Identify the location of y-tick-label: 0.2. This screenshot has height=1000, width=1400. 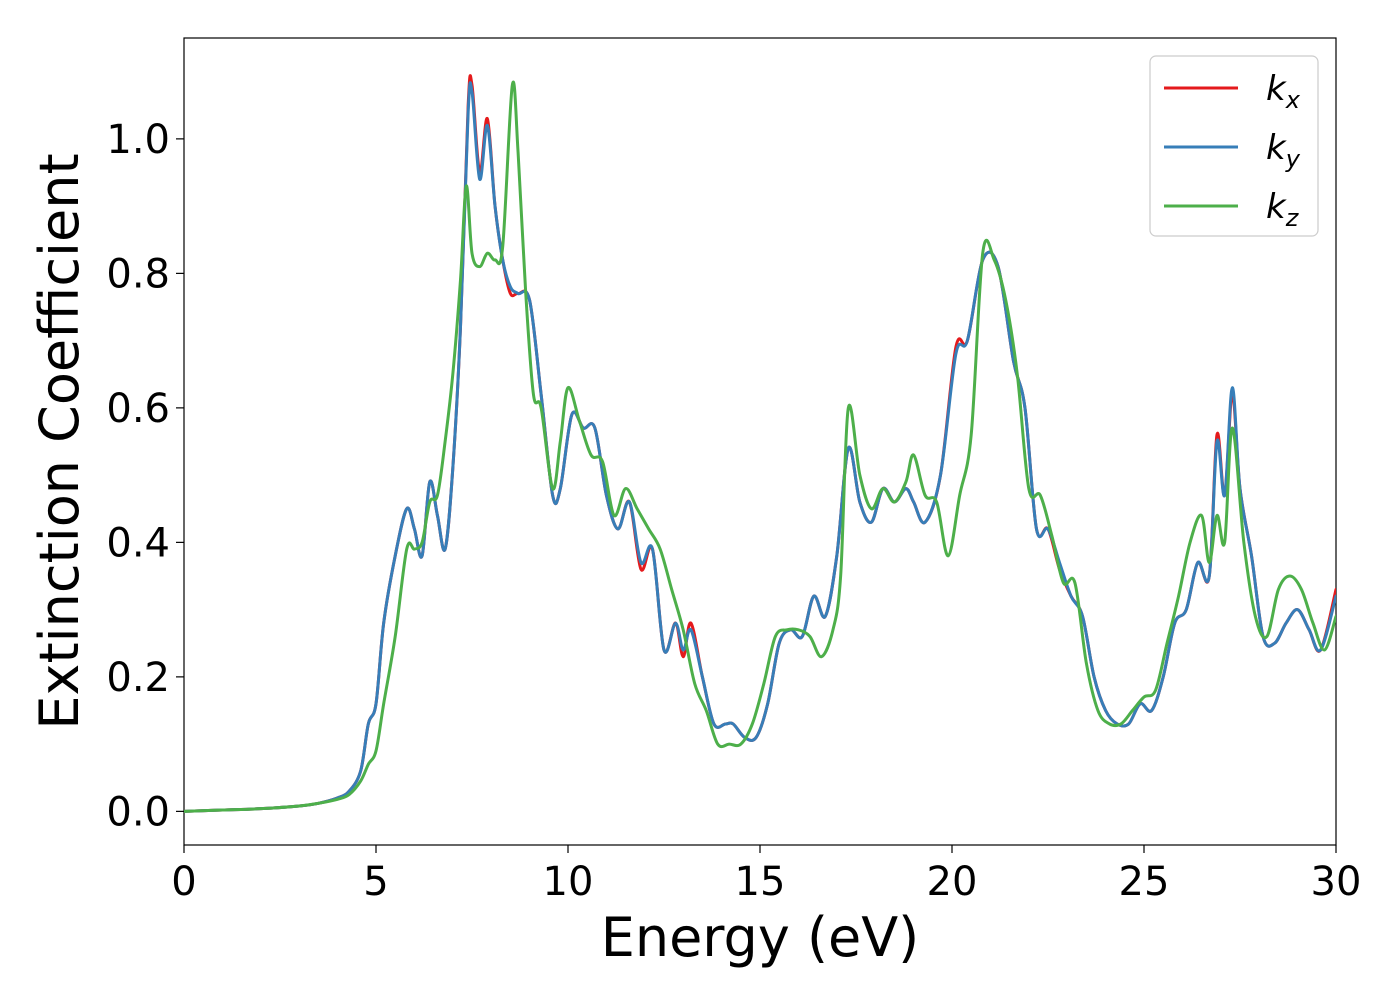
(138, 678).